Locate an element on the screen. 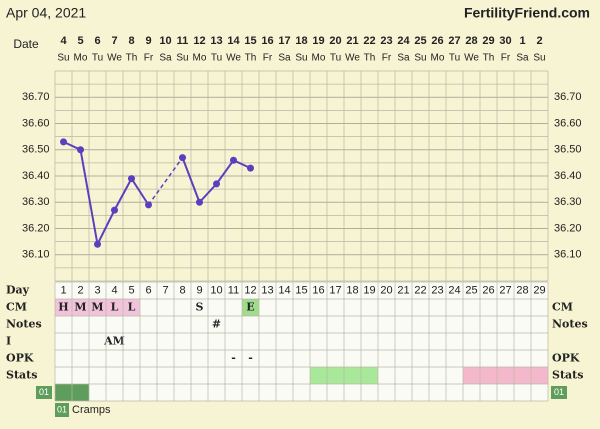  date-label: 16 is located at coordinates (267, 41).